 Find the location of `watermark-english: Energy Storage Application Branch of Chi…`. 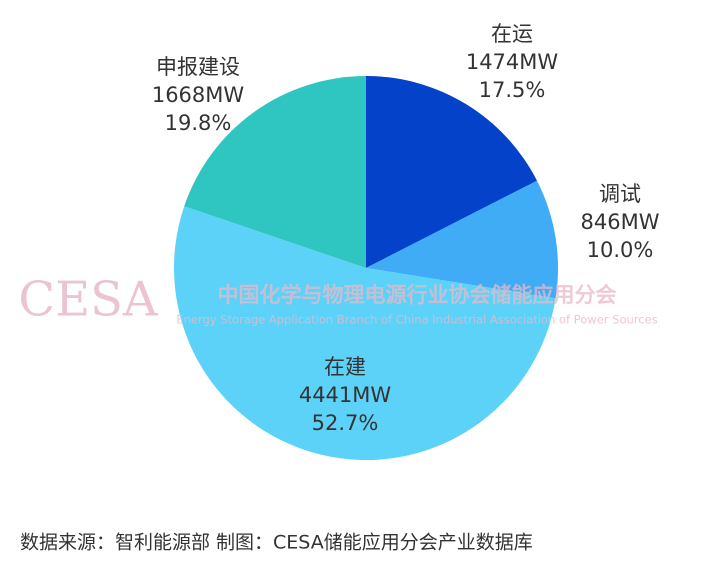

watermark-english: Energy Storage Application Branch of Chi… is located at coordinates (416, 320).